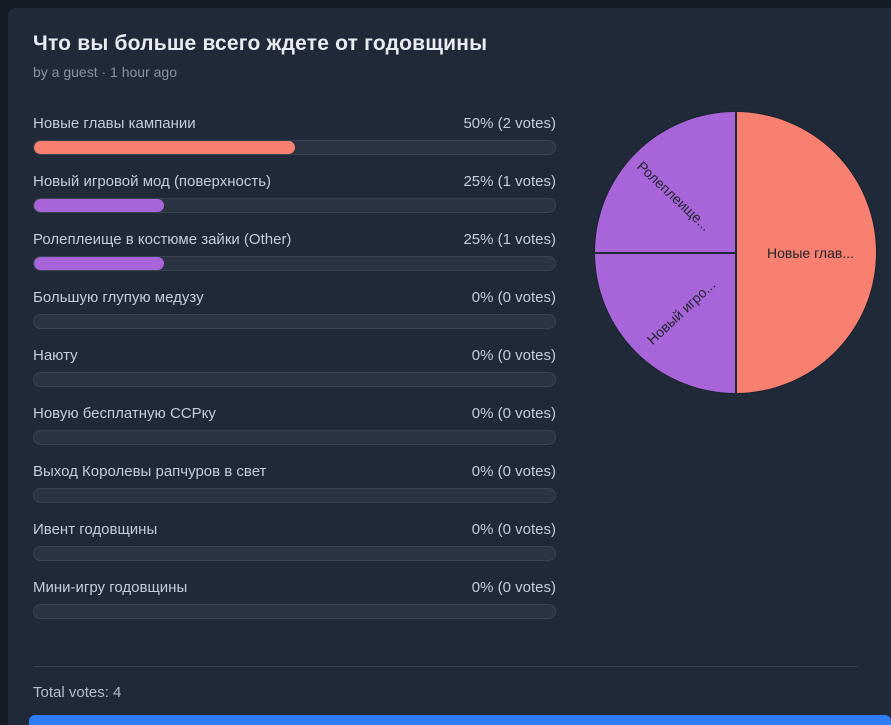 The image size is (891, 725). I want to click on option-result: 50% (2 votes), so click(509, 123).